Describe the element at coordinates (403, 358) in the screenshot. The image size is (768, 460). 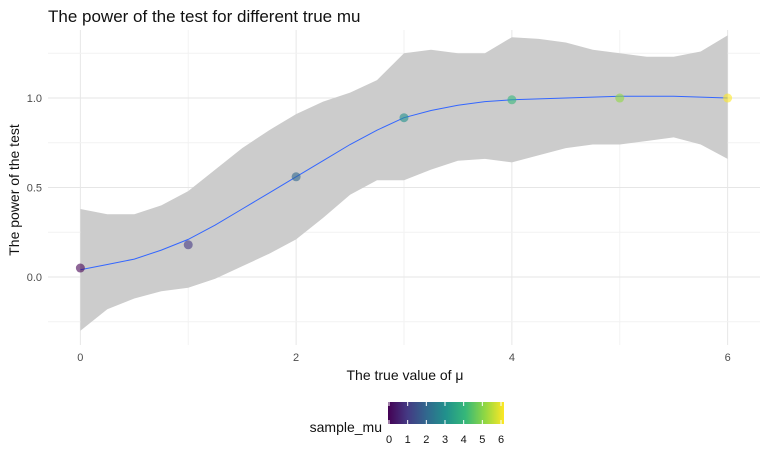
I see `x-axis-ticks: 0 2 4 6` at that location.